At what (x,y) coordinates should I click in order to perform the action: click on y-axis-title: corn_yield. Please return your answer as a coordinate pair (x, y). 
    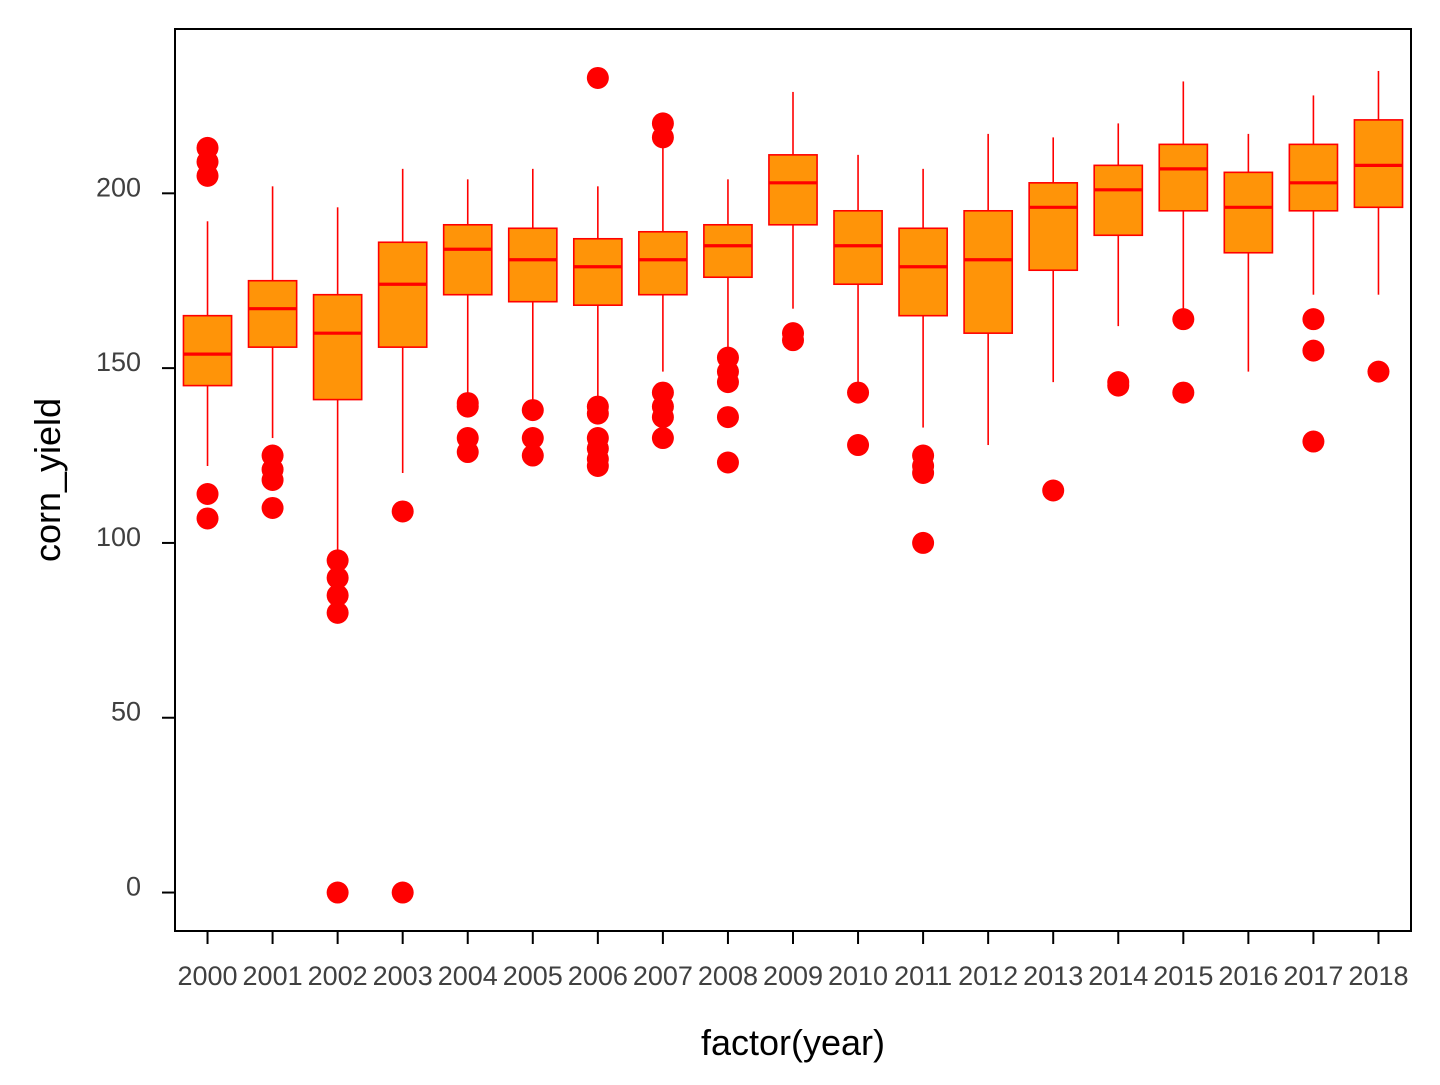
    Looking at the image, I should click on (47, 480).